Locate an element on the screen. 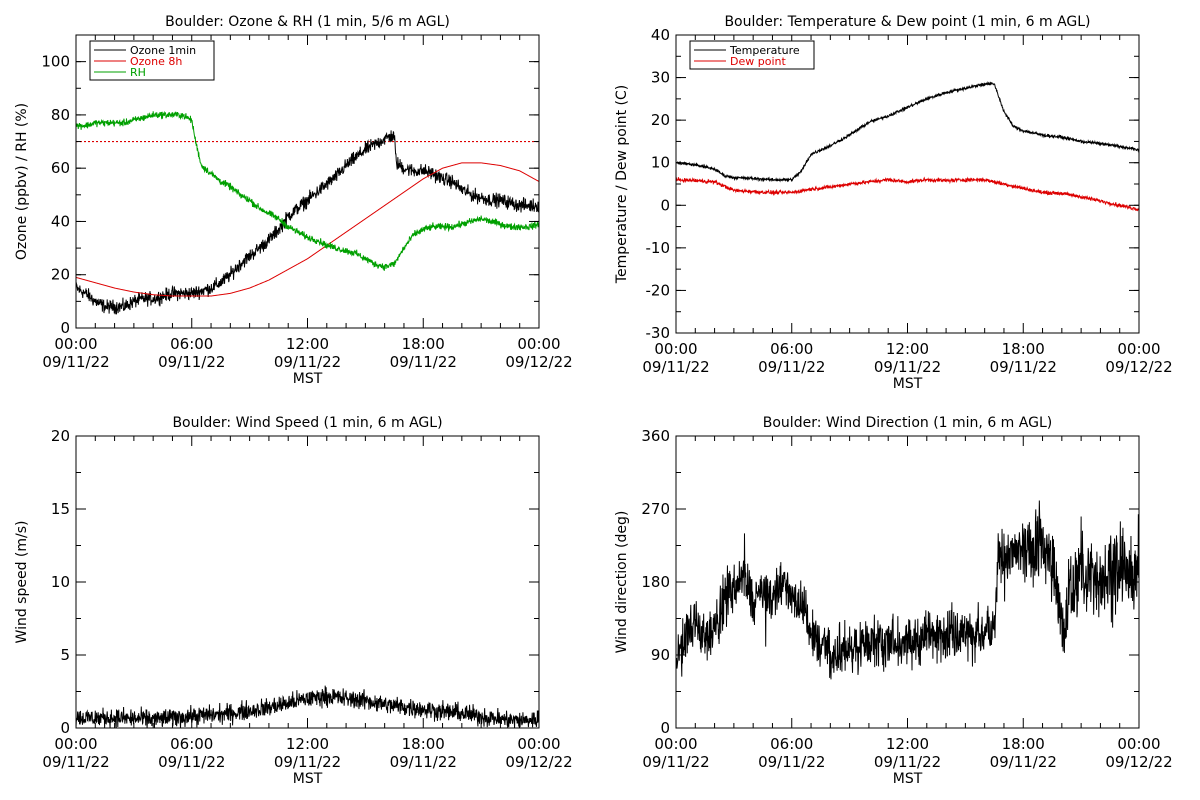 The height and width of the screenshot is (800, 1200). y-axis-label: Ozone (ppbv) / RH (%) is located at coordinates (22, 181).